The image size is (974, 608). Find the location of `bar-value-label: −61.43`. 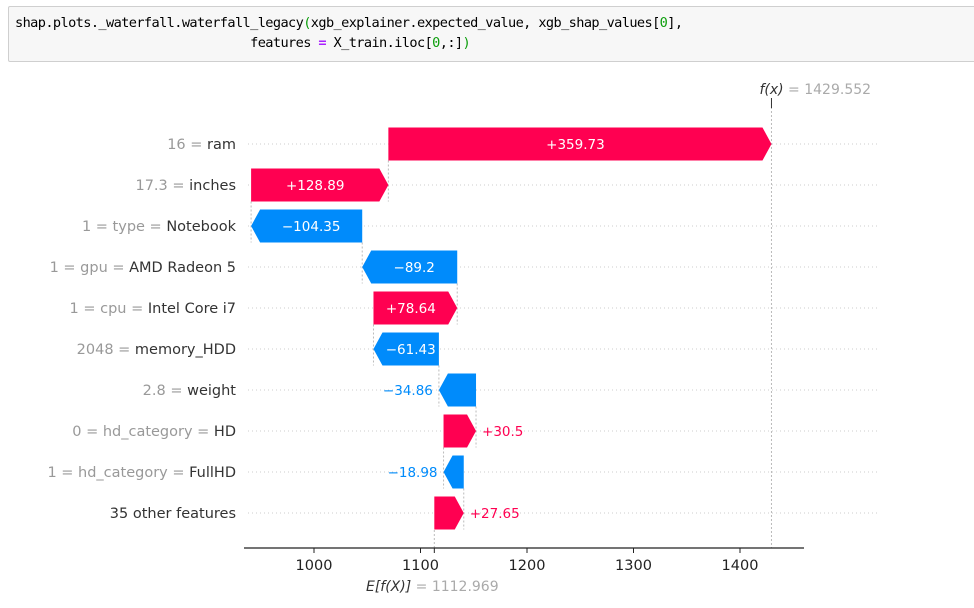

bar-value-label: −61.43 is located at coordinates (411, 350).